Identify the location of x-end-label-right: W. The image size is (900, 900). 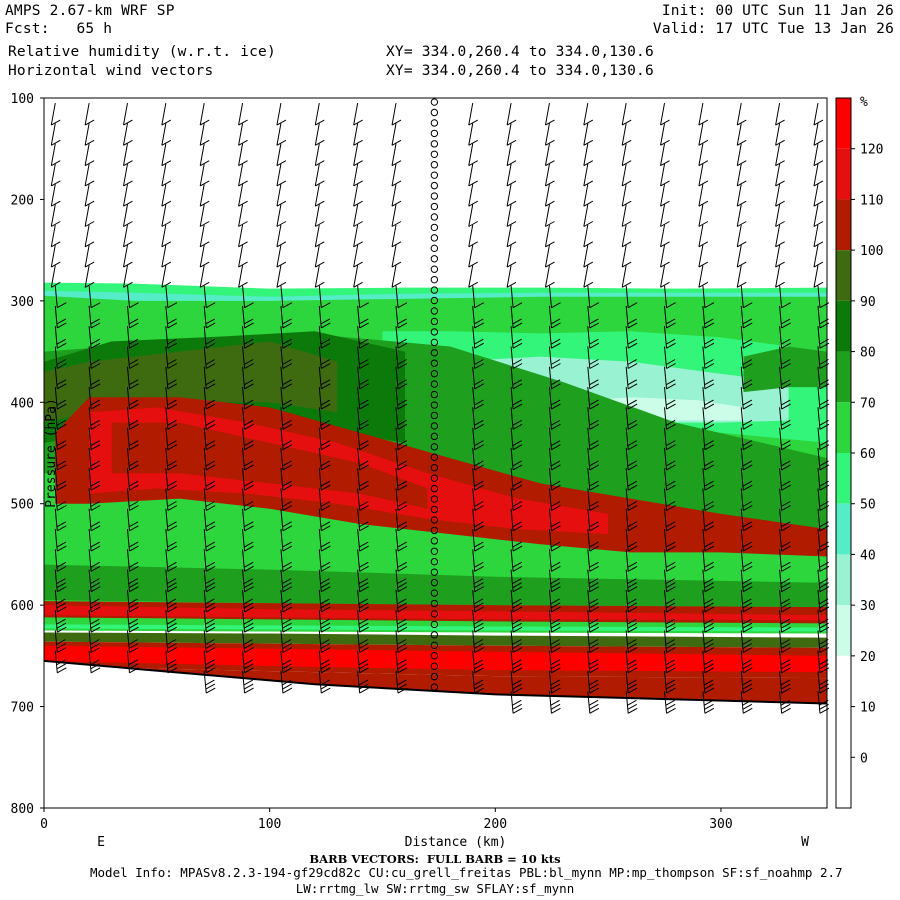
(805, 842).